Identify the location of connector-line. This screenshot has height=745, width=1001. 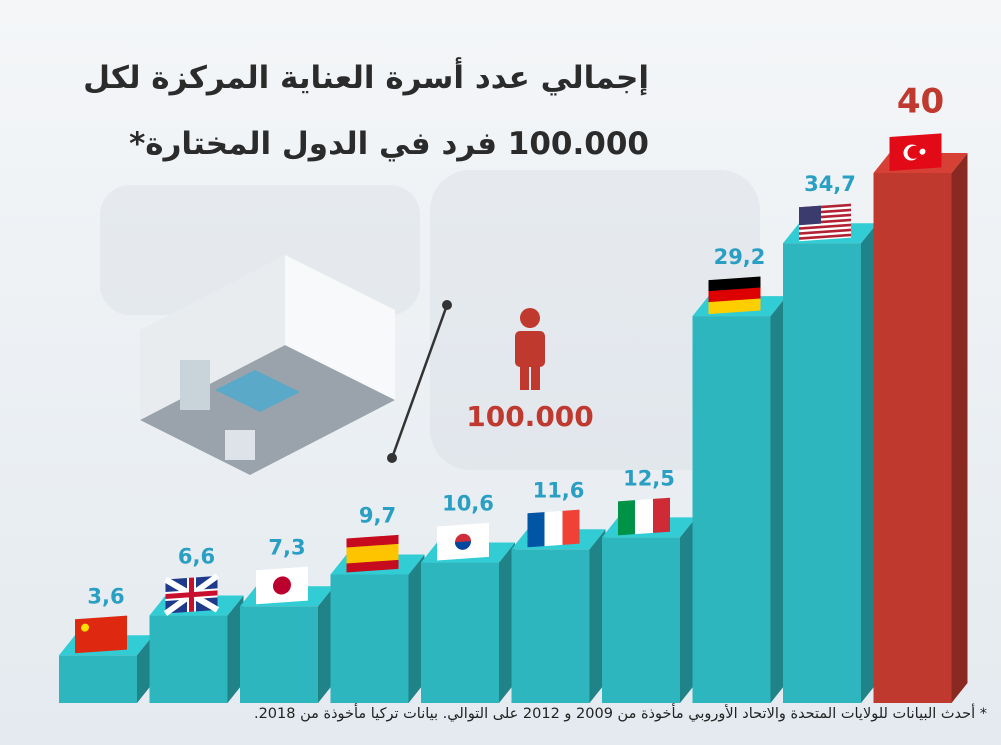
(419, 381).